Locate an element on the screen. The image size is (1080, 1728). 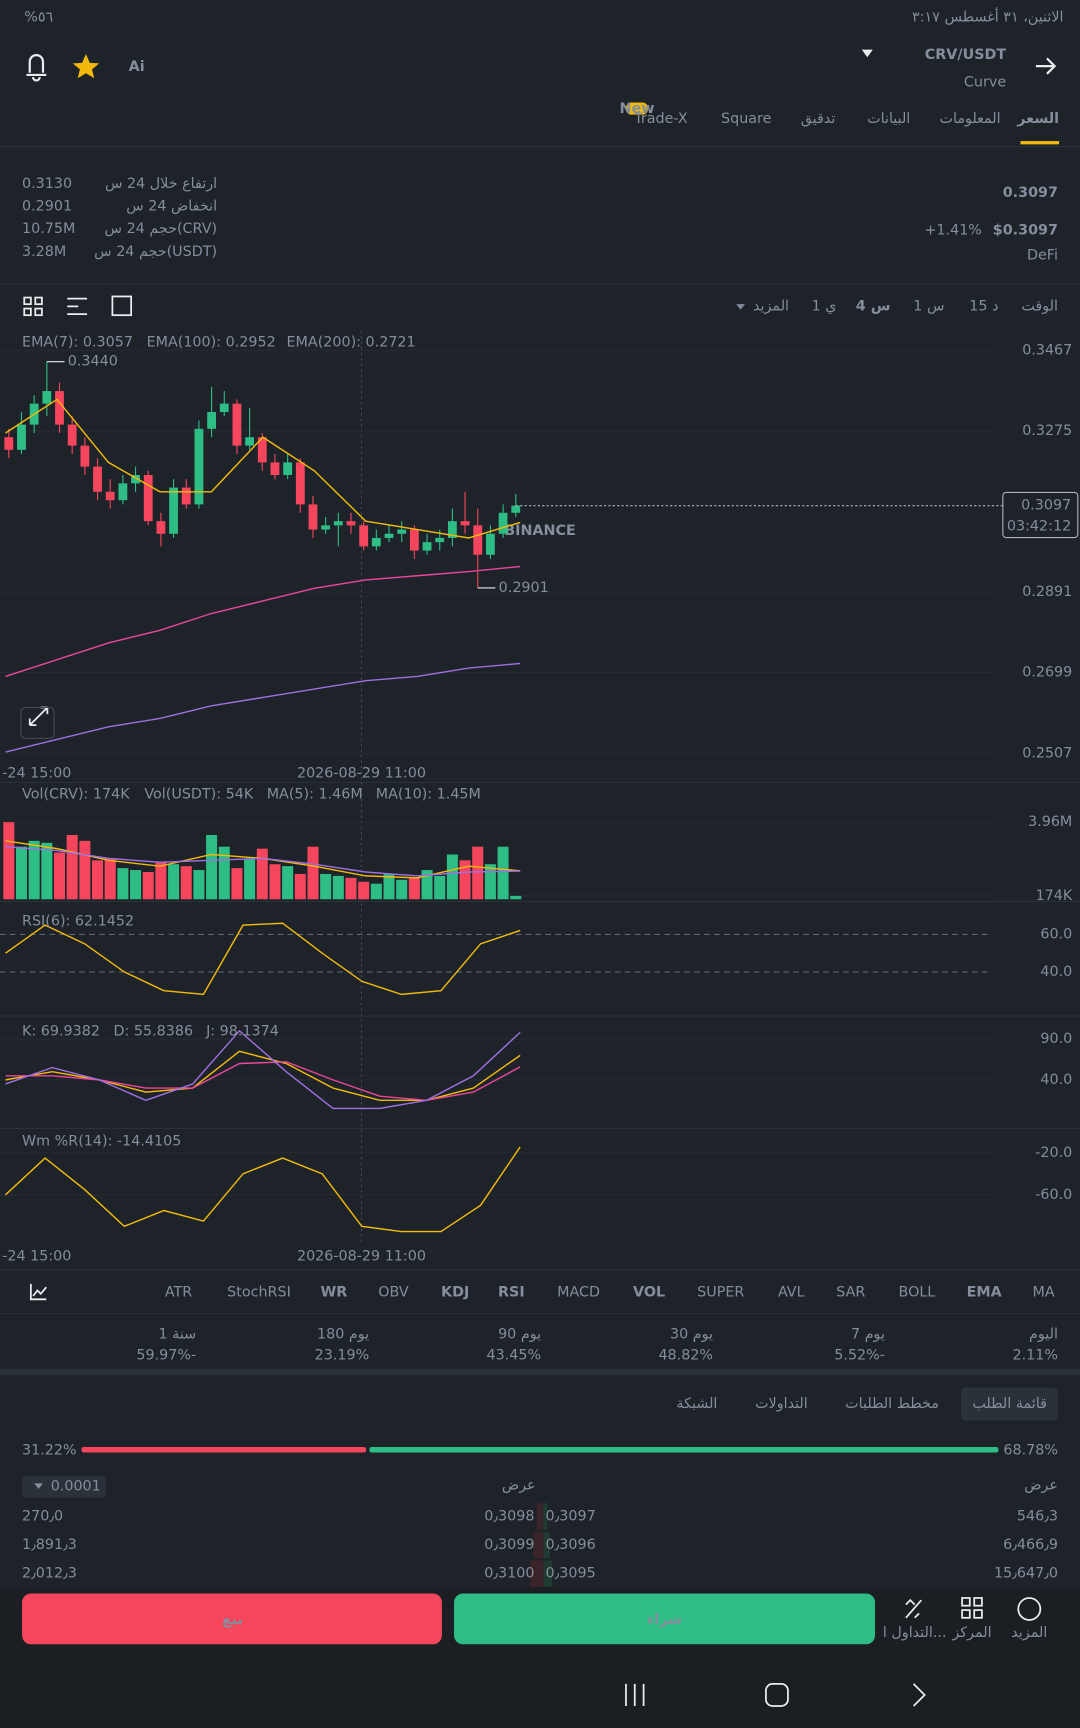
interval: 1 س is located at coordinates (928, 306).